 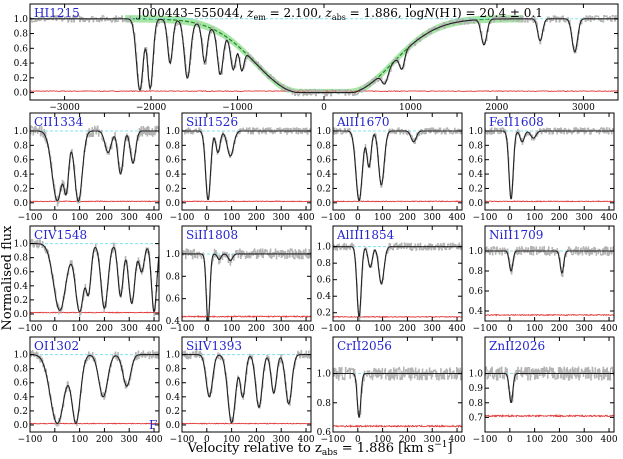 What do you see at coordinates (517, 346) in the screenshot?
I see `transition-label: ZnII2026` at bounding box center [517, 346].